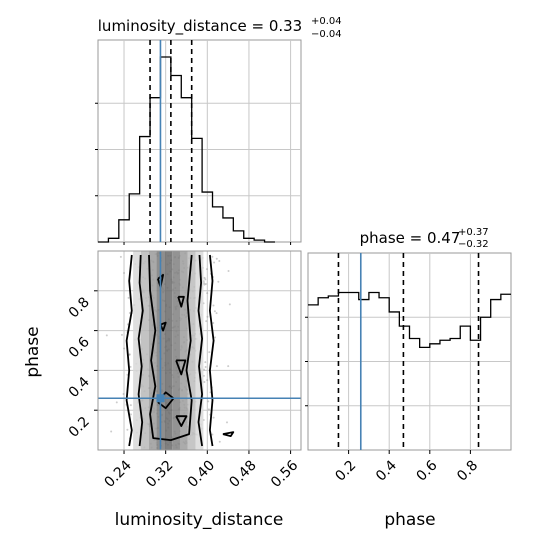 This screenshot has width=550, height=550. I want to click on luminosity-distance-histogram-marks, so click(198, 142).